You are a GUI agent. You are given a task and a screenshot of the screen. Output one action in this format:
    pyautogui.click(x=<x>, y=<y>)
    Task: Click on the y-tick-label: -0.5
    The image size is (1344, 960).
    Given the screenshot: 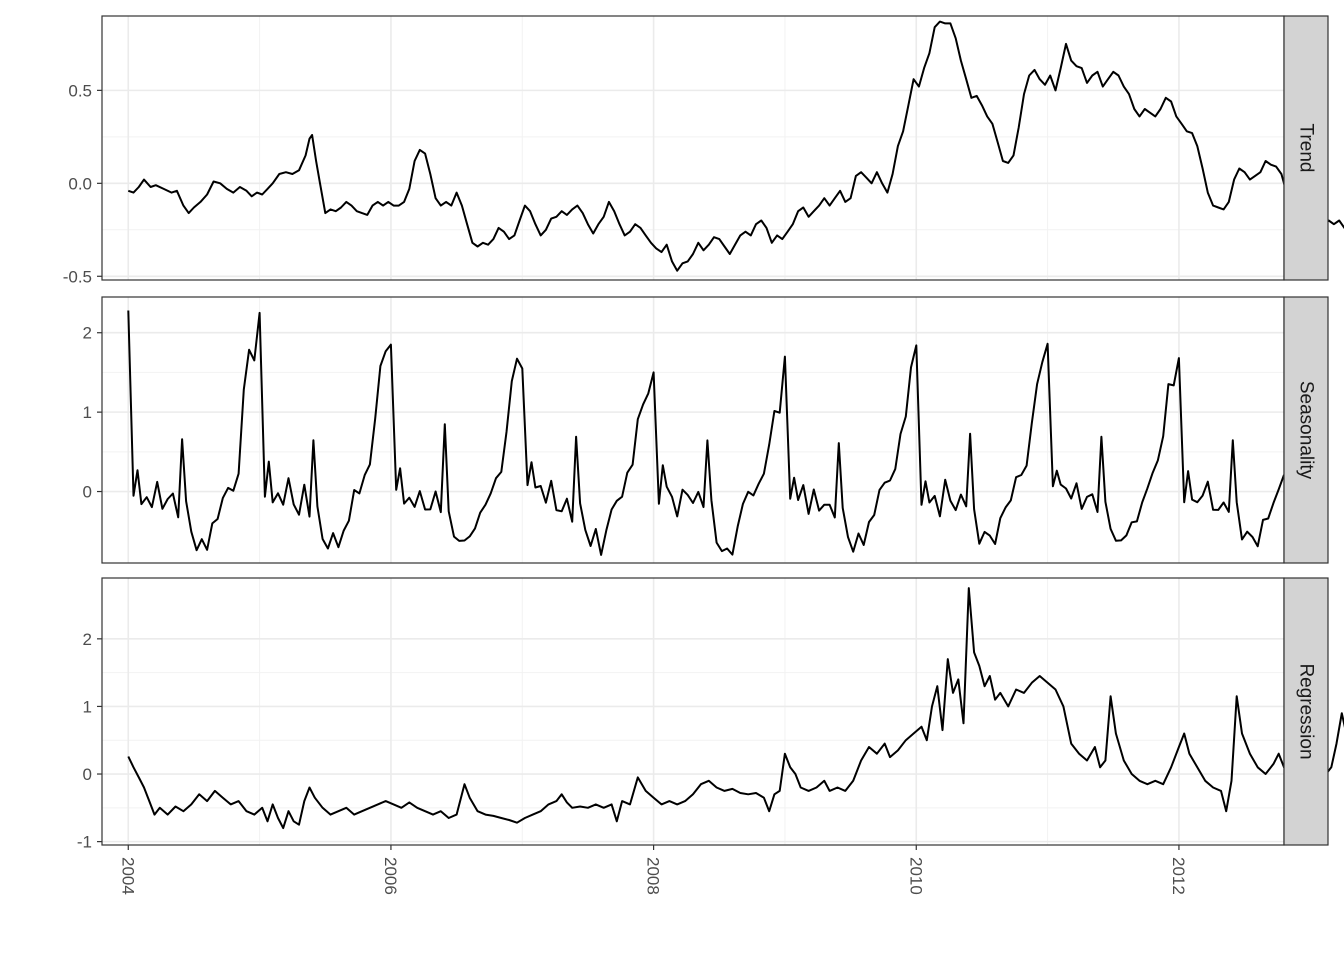 What is the action you would take?
    pyautogui.click(x=77, y=276)
    